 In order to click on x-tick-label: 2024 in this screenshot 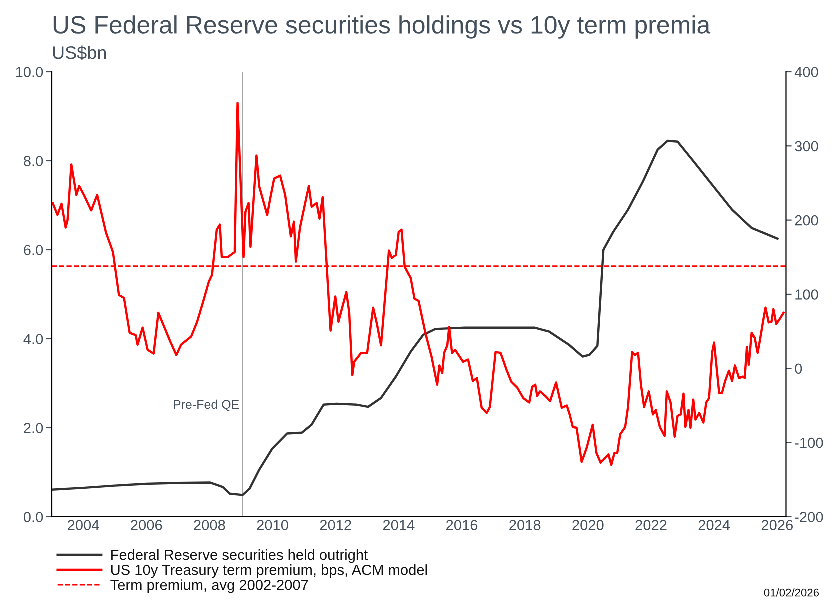, I will do `click(714, 525)`.